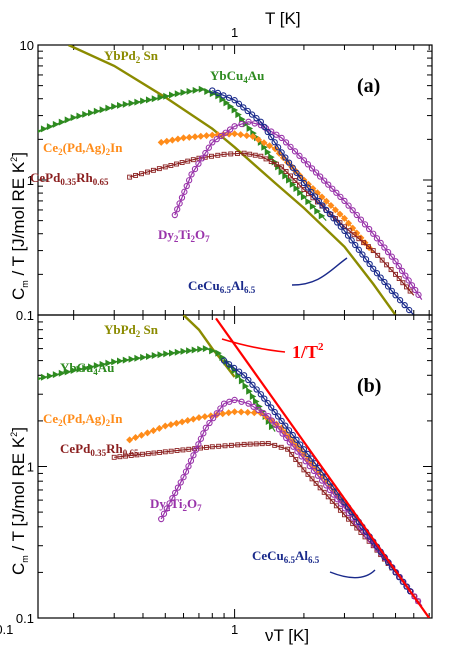  Describe the element at coordinates (30, 180) in the screenshot. I see `panel-a-y-tick-label: 1` at that location.